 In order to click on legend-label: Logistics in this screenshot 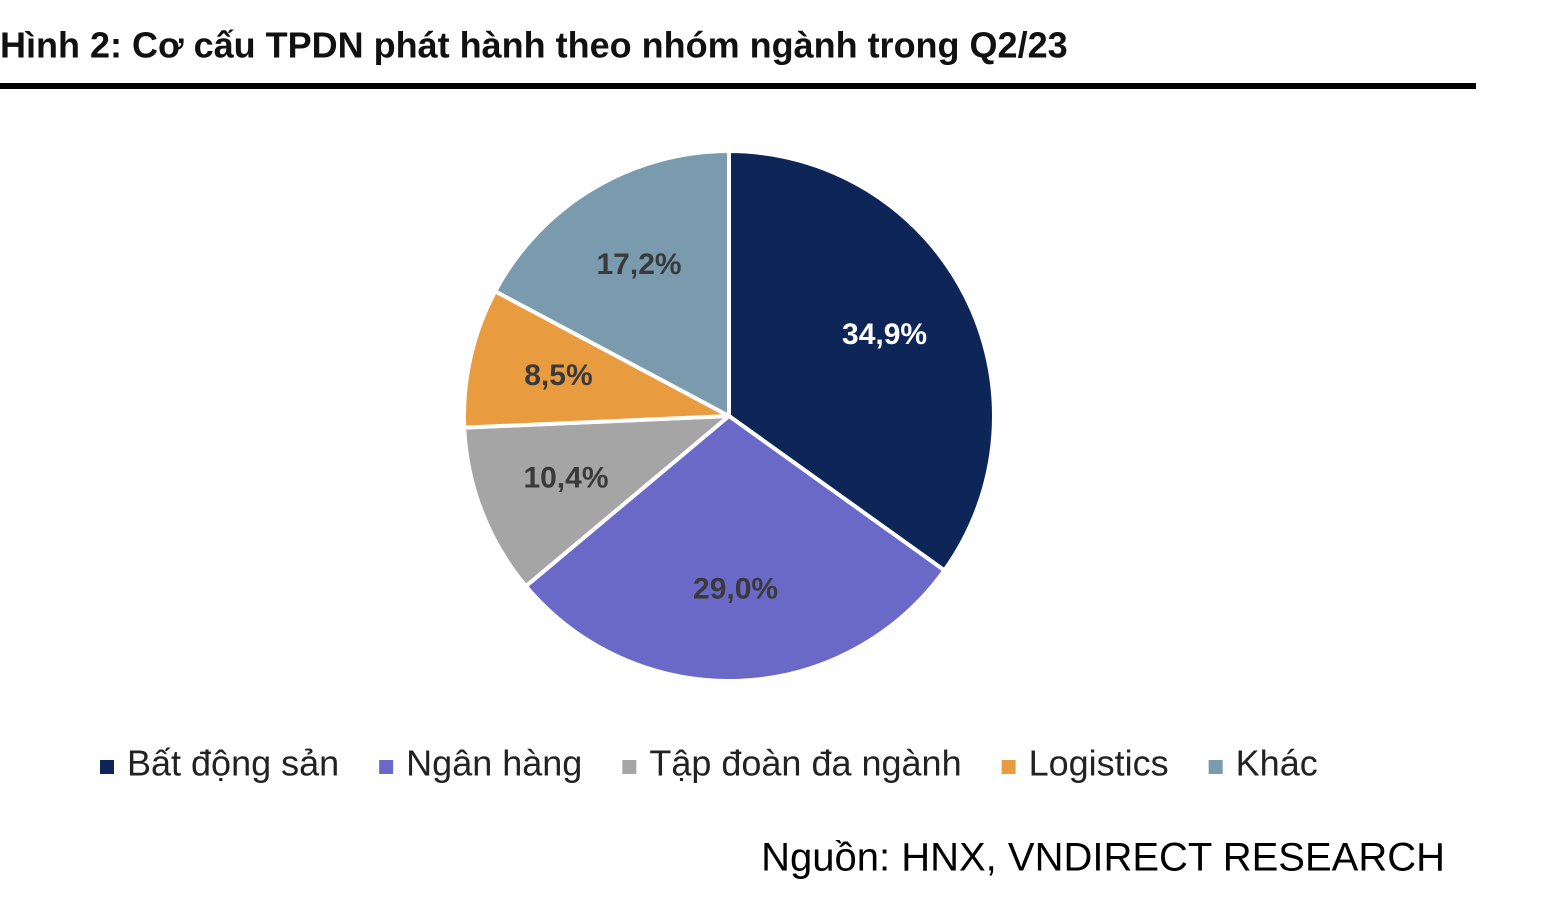, I will do `click(1099, 763)`.